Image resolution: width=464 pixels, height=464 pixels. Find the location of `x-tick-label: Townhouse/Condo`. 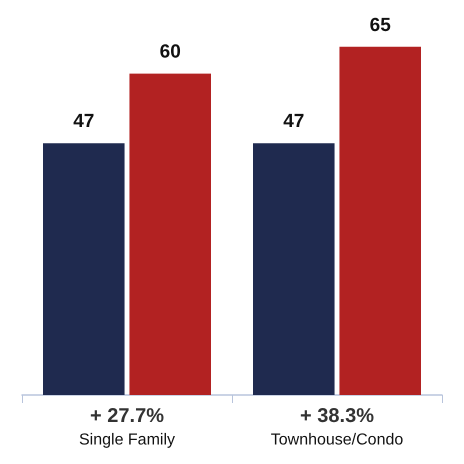

x-tick-label: Townhouse/Condo is located at coordinates (337, 440).